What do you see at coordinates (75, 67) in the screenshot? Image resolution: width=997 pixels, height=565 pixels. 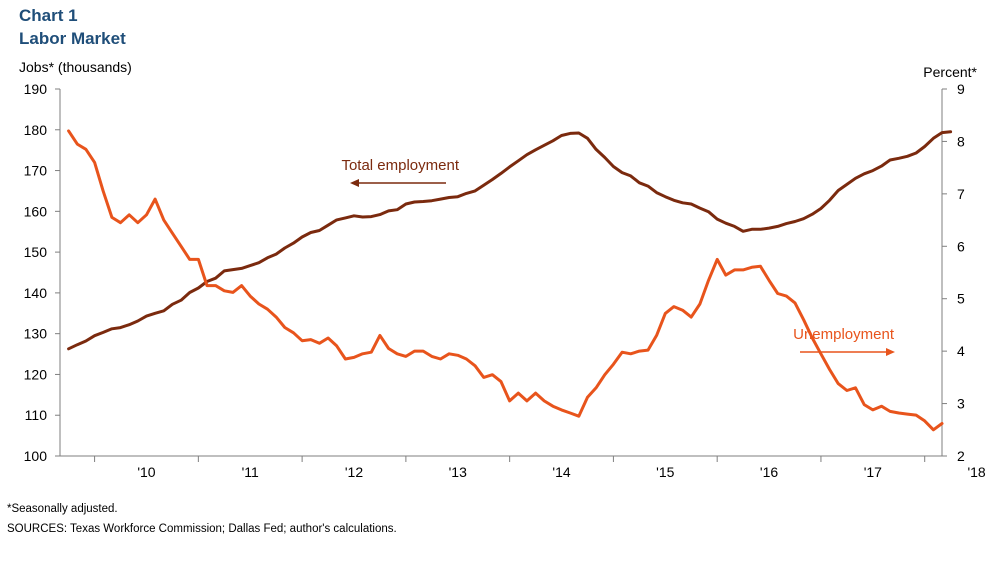 I see `left-axis-label: Jobs* (thousands)` at bounding box center [75, 67].